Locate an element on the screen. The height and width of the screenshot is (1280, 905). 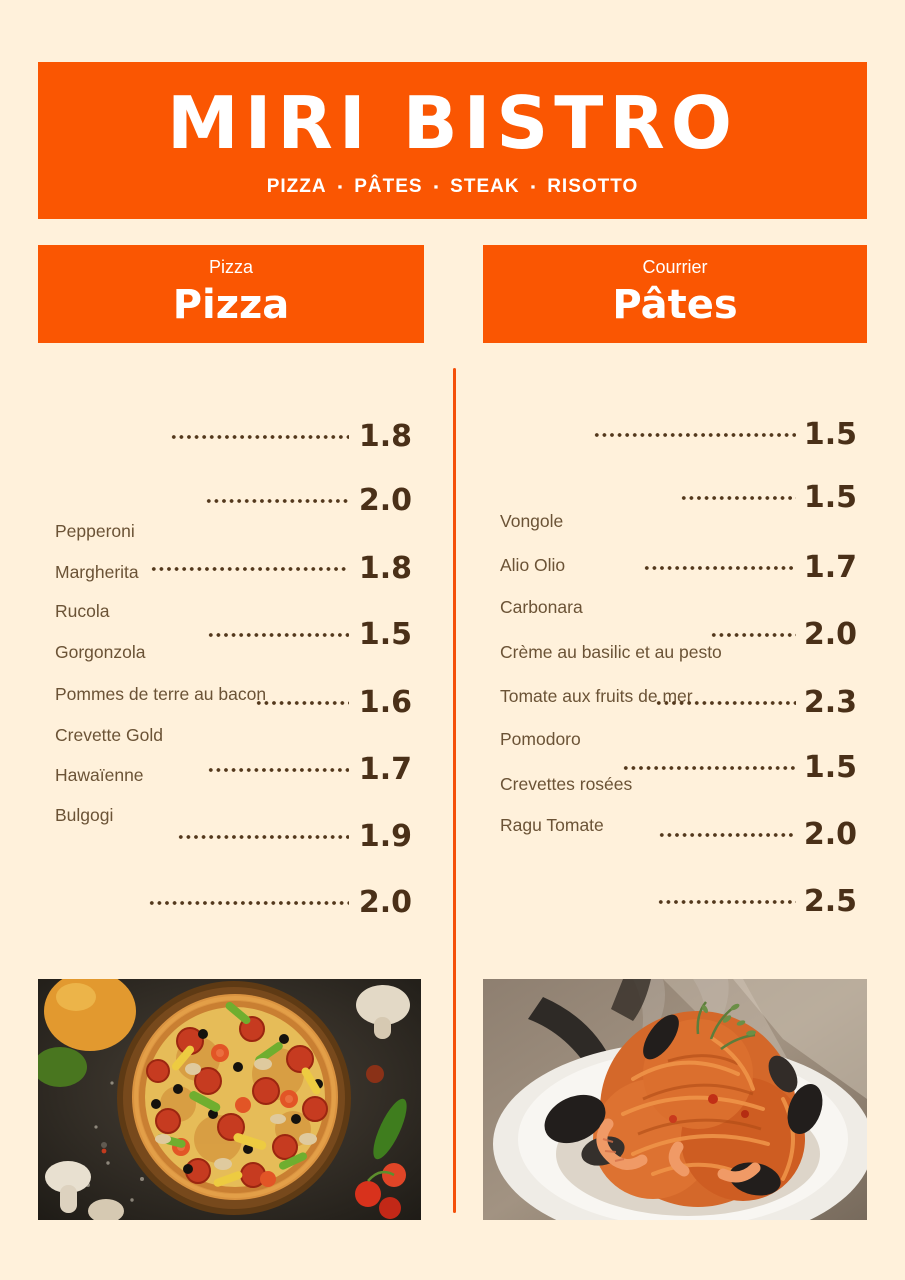
menu-item-name: Carbonara is located at coordinates (541, 607).